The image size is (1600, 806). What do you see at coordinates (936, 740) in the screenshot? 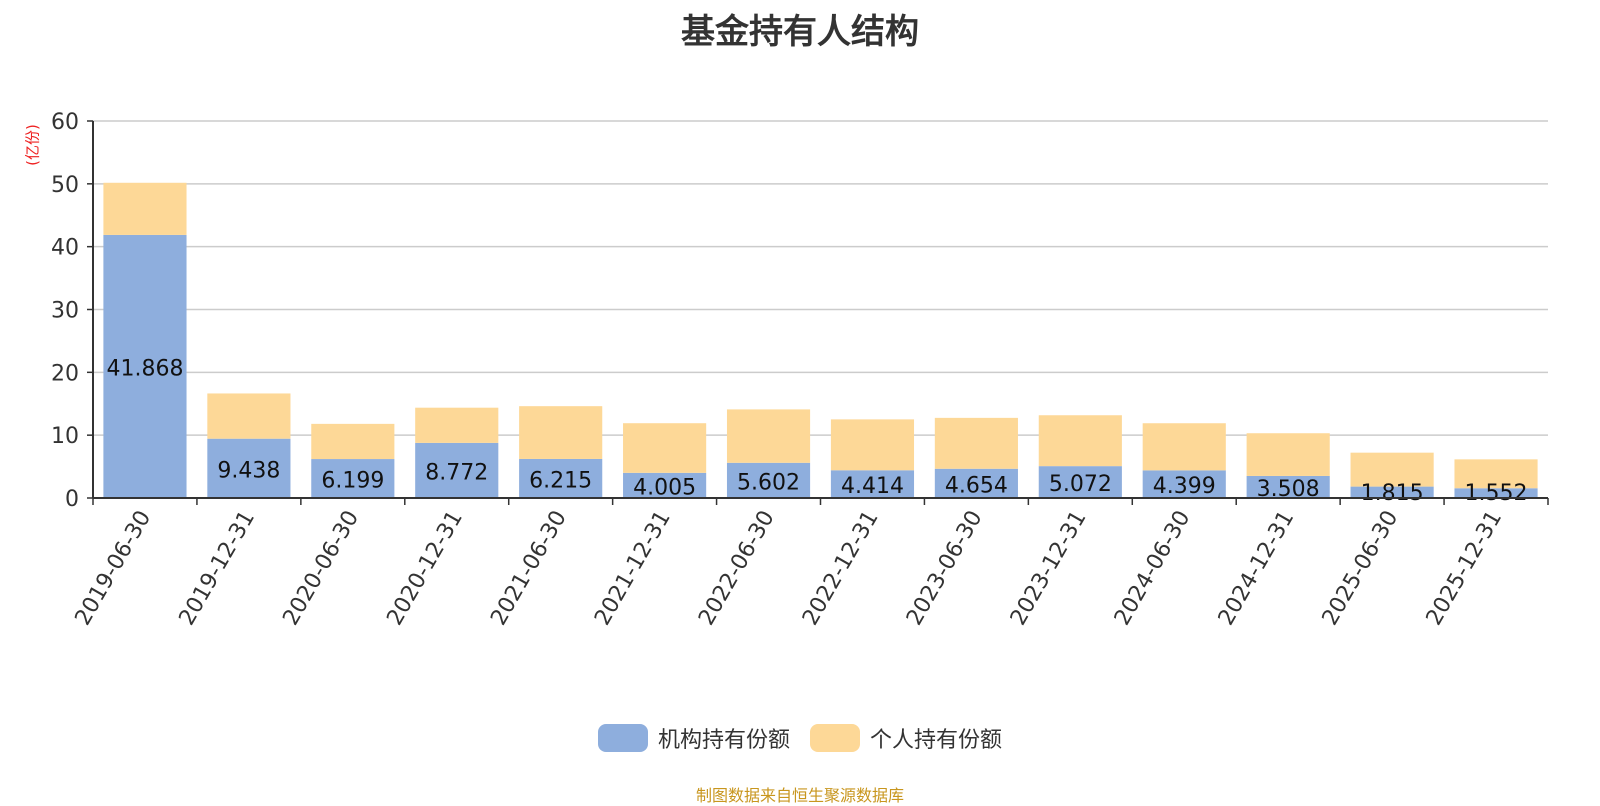
I see `legend-label-individual: 个人持有份额` at bounding box center [936, 740].